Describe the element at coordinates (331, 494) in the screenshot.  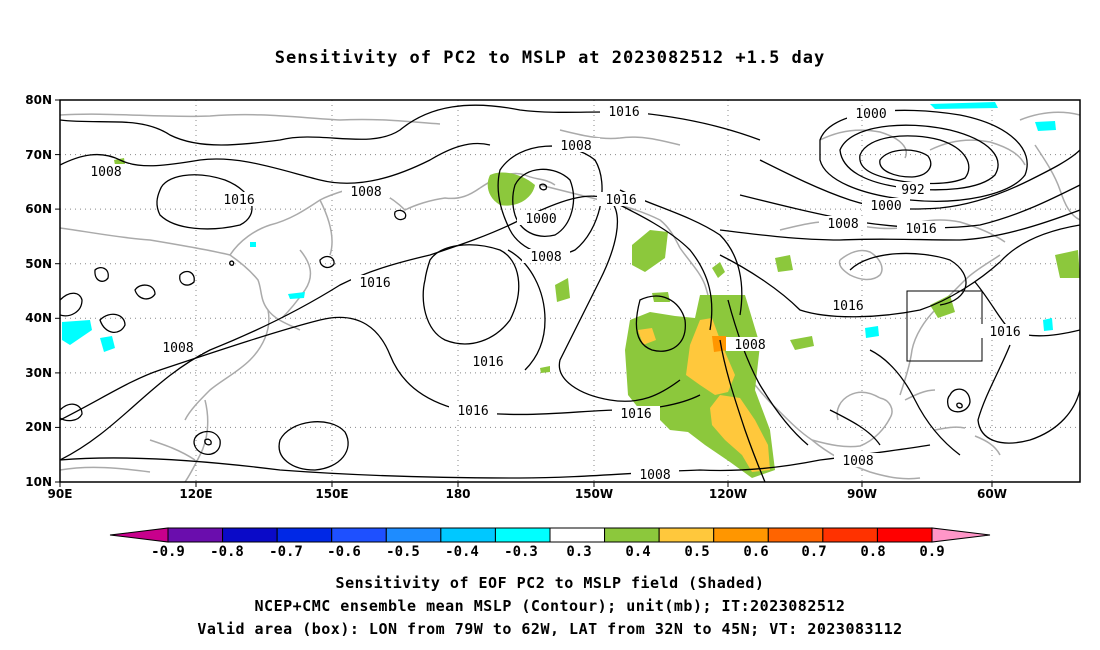
I see `lon-label: 150E` at that location.